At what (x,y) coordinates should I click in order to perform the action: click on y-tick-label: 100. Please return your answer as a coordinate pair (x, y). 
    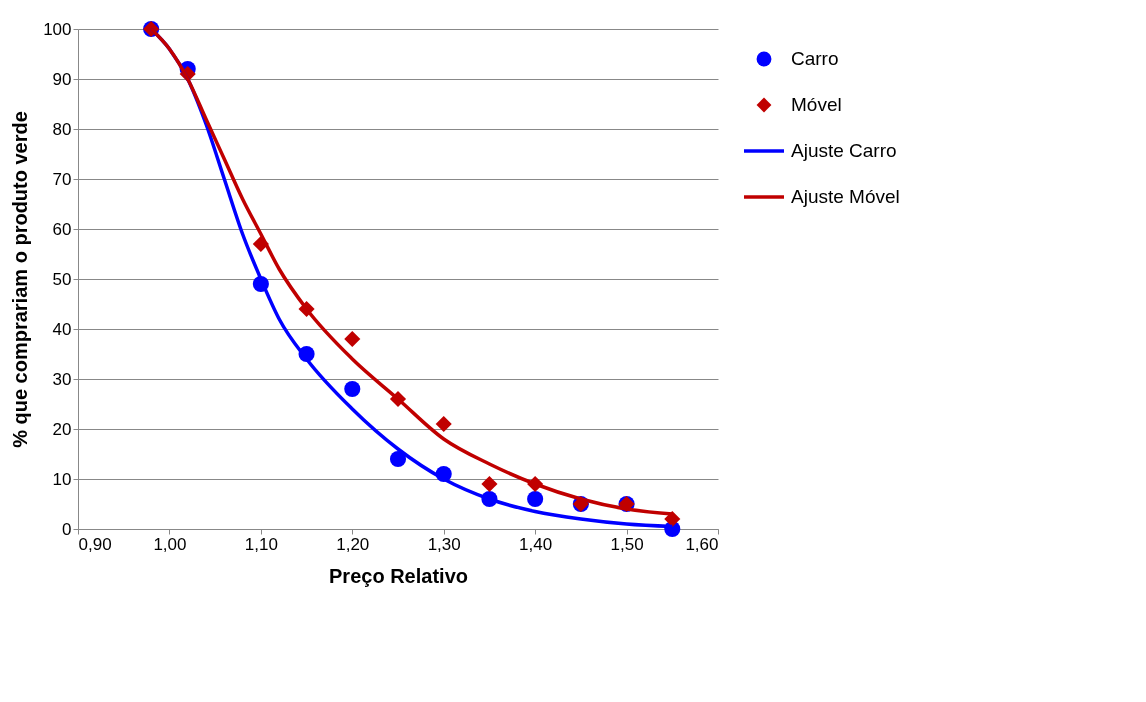
    Looking at the image, I should click on (57, 29).